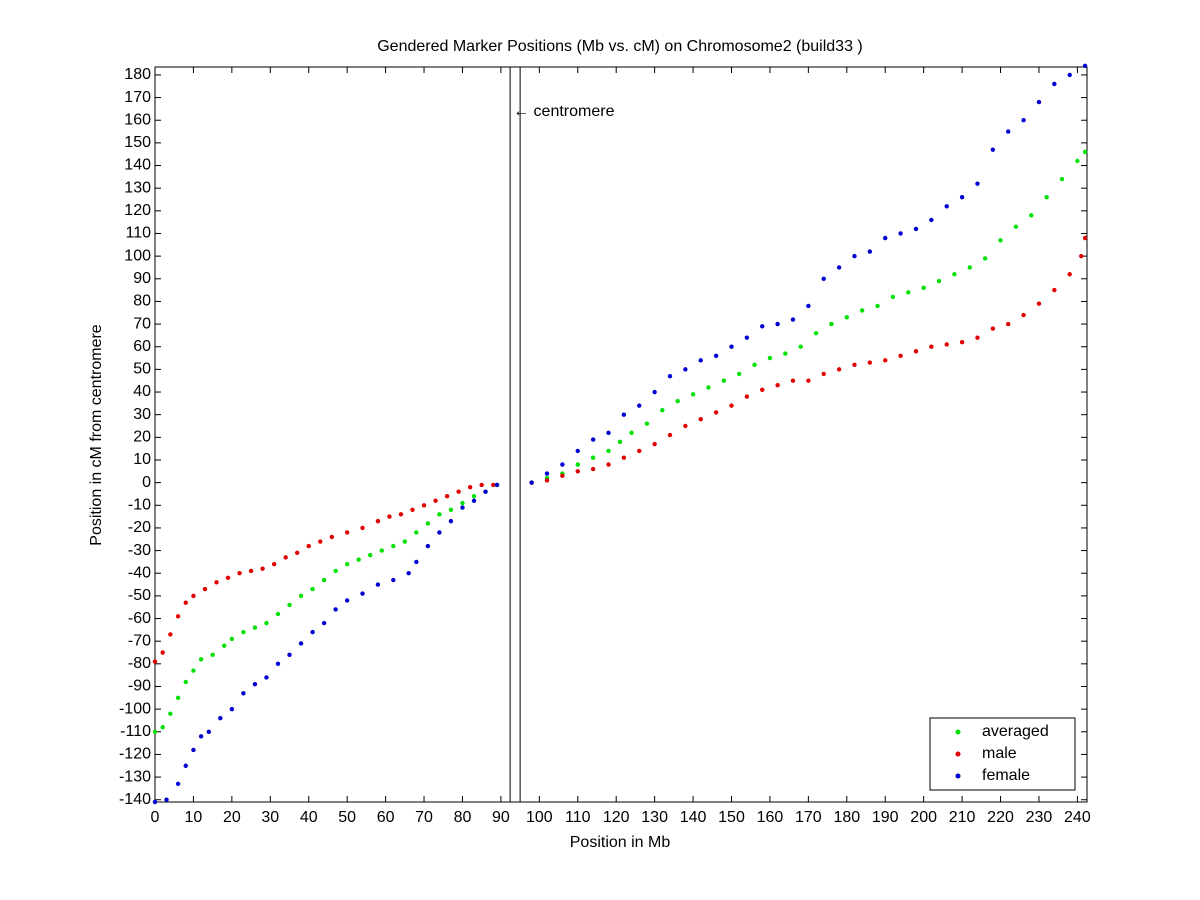 The image size is (1200, 900). I want to click on x-tick-label: 20, so click(232, 817).